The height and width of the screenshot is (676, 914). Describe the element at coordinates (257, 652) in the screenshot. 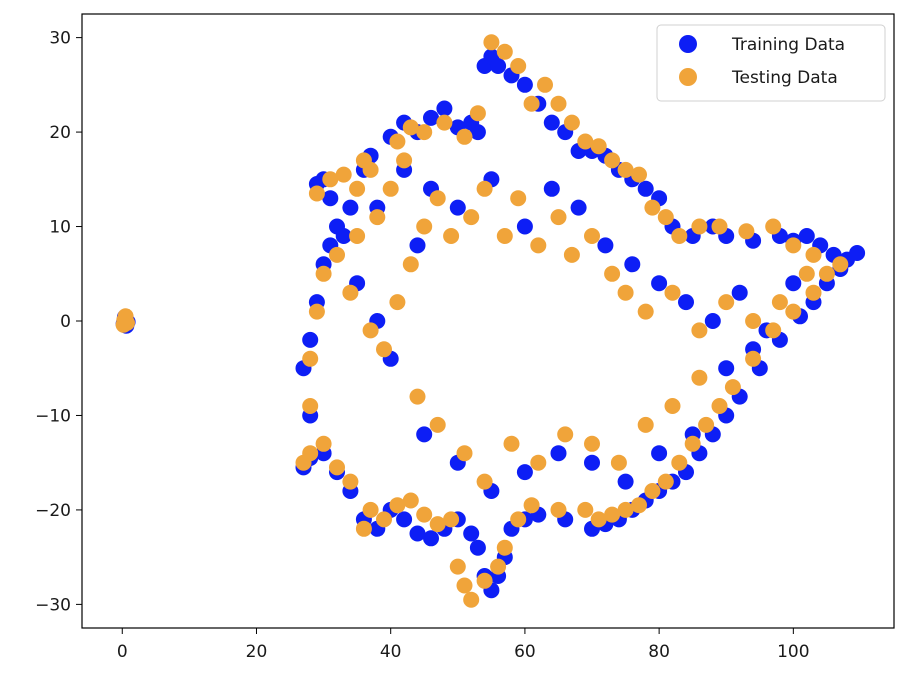

I see `x-tick-label: 20` at that location.